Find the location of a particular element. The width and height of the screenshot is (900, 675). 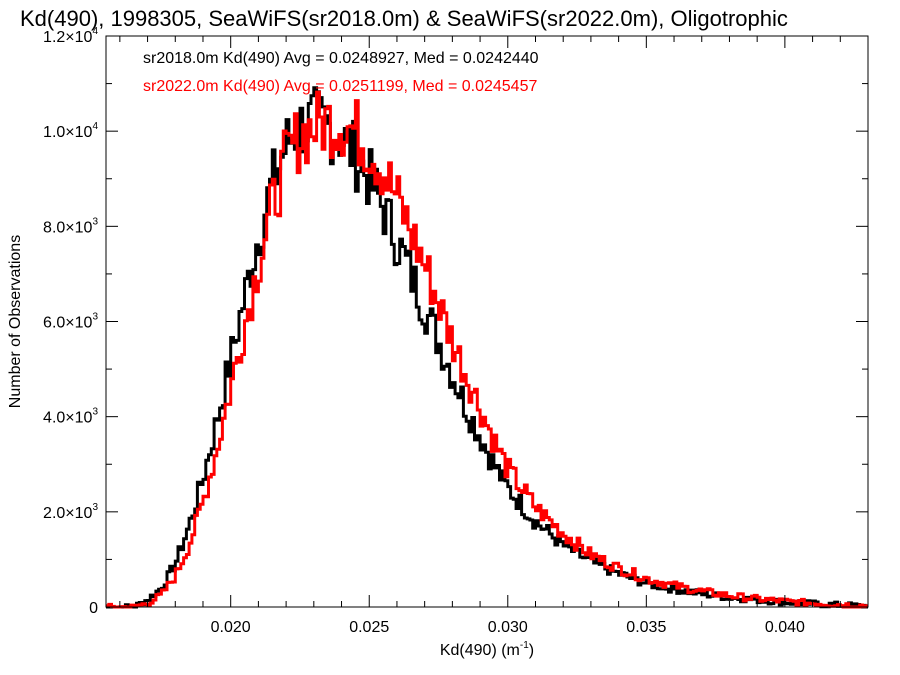

x-axis-title: Kd(490) (m-1) is located at coordinates (487, 649).